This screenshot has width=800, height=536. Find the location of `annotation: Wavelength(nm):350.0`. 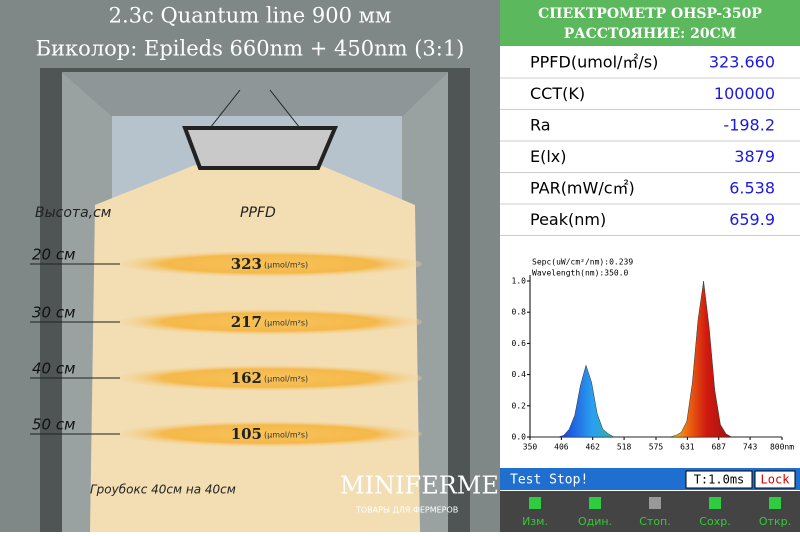

annotation: Wavelength(nm):350.0 is located at coordinates (580, 273).